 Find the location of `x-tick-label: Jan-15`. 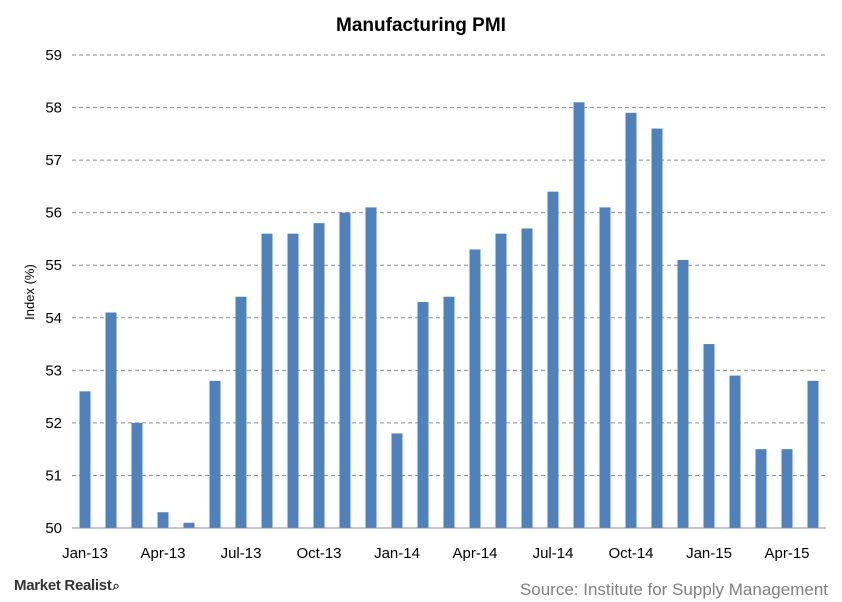

x-tick-label: Jan-15 is located at coordinates (709, 553).